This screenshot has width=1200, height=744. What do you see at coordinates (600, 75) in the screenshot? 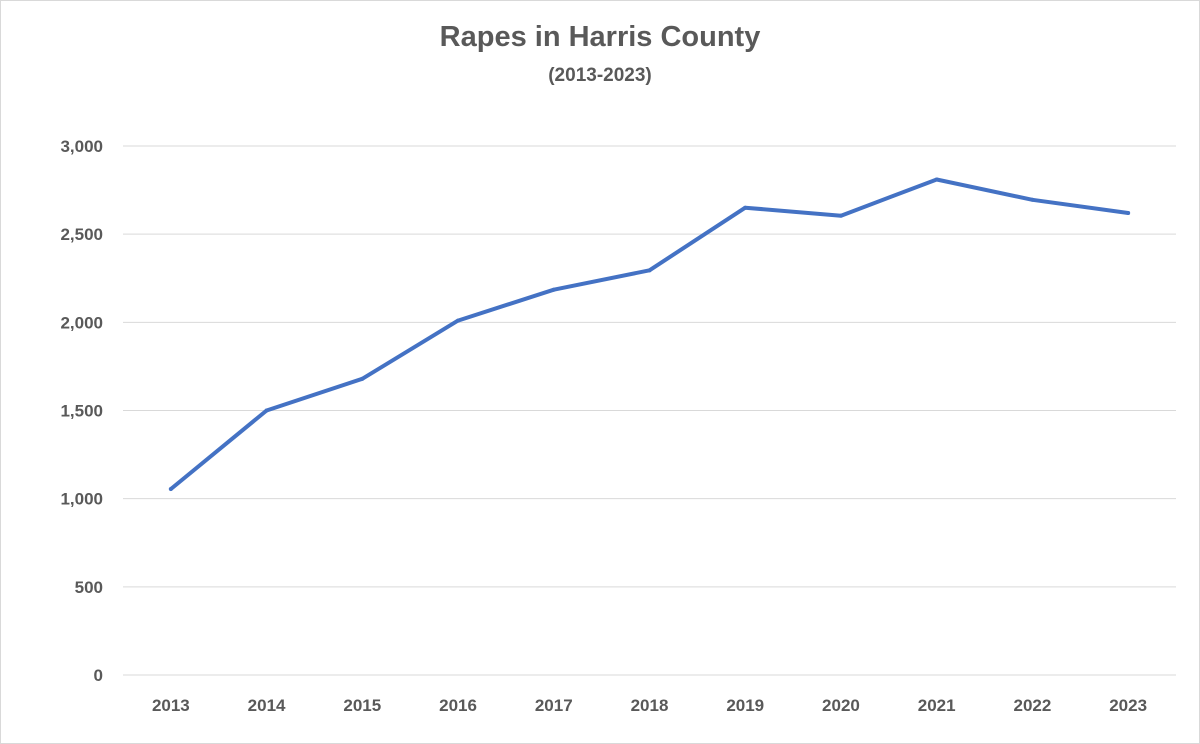
I see `chart-subtitle: (2013-2023)` at bounding box center [600, 75].